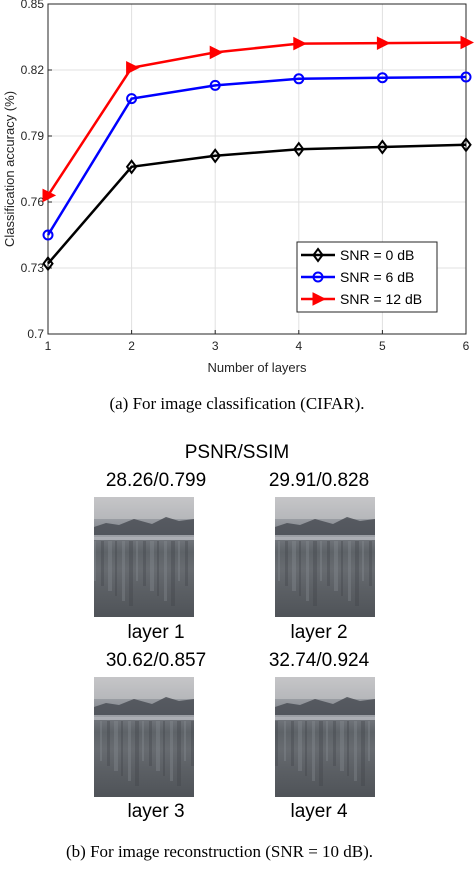 The image size is (474, 884). I want to click on y-tick-label: 0.73, so click(33, 268).